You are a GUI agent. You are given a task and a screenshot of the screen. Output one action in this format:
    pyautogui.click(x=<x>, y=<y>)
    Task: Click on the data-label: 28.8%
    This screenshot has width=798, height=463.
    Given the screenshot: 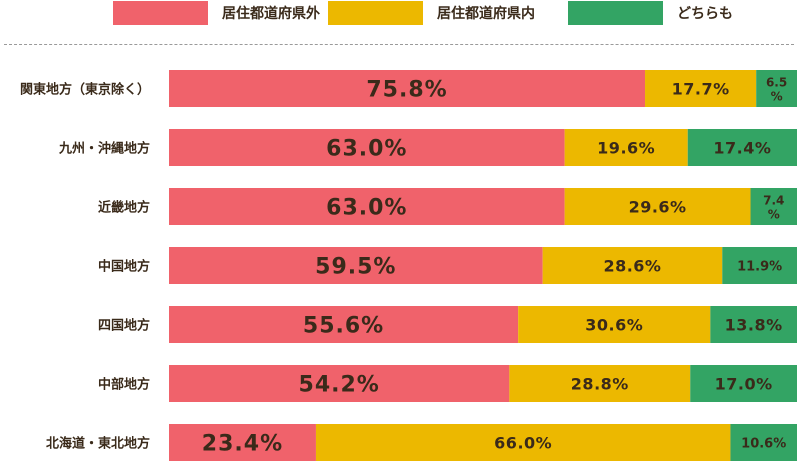 What is the action you would take?
    pyautogui.click(x=600, y=384)
    